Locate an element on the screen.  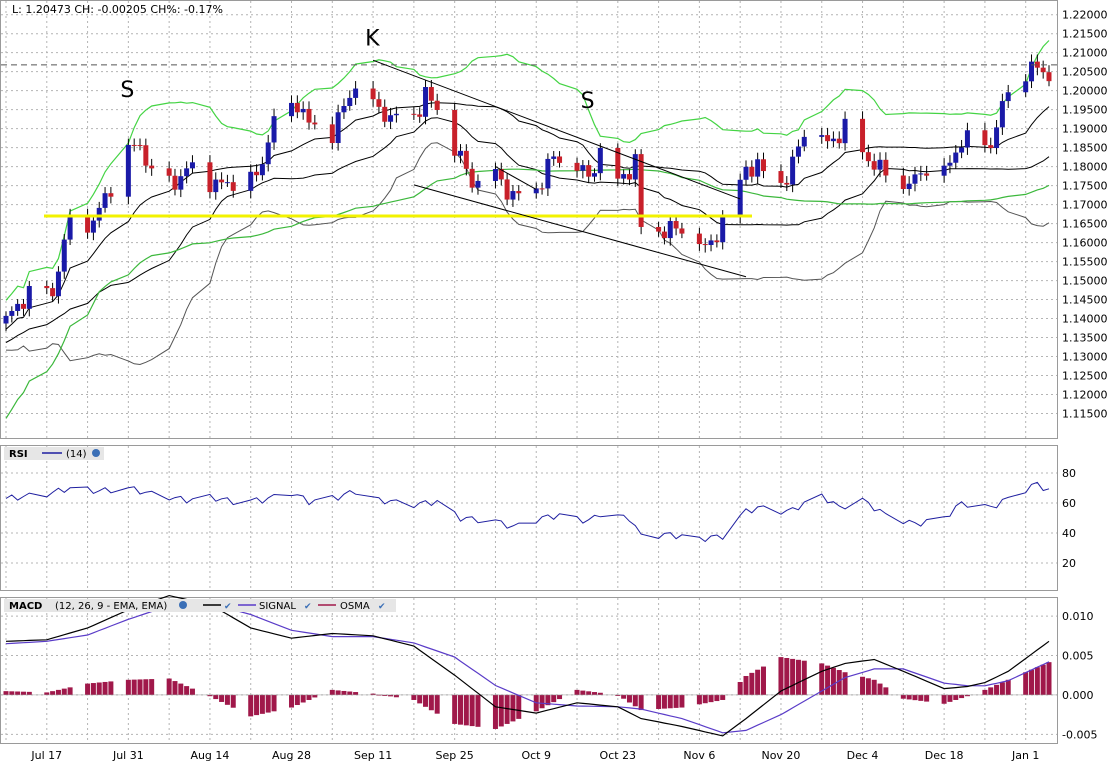
price-readout: L: 1.20473 CH: -0.00205 CH%: -0.17% is located at coordinates (117, 9).